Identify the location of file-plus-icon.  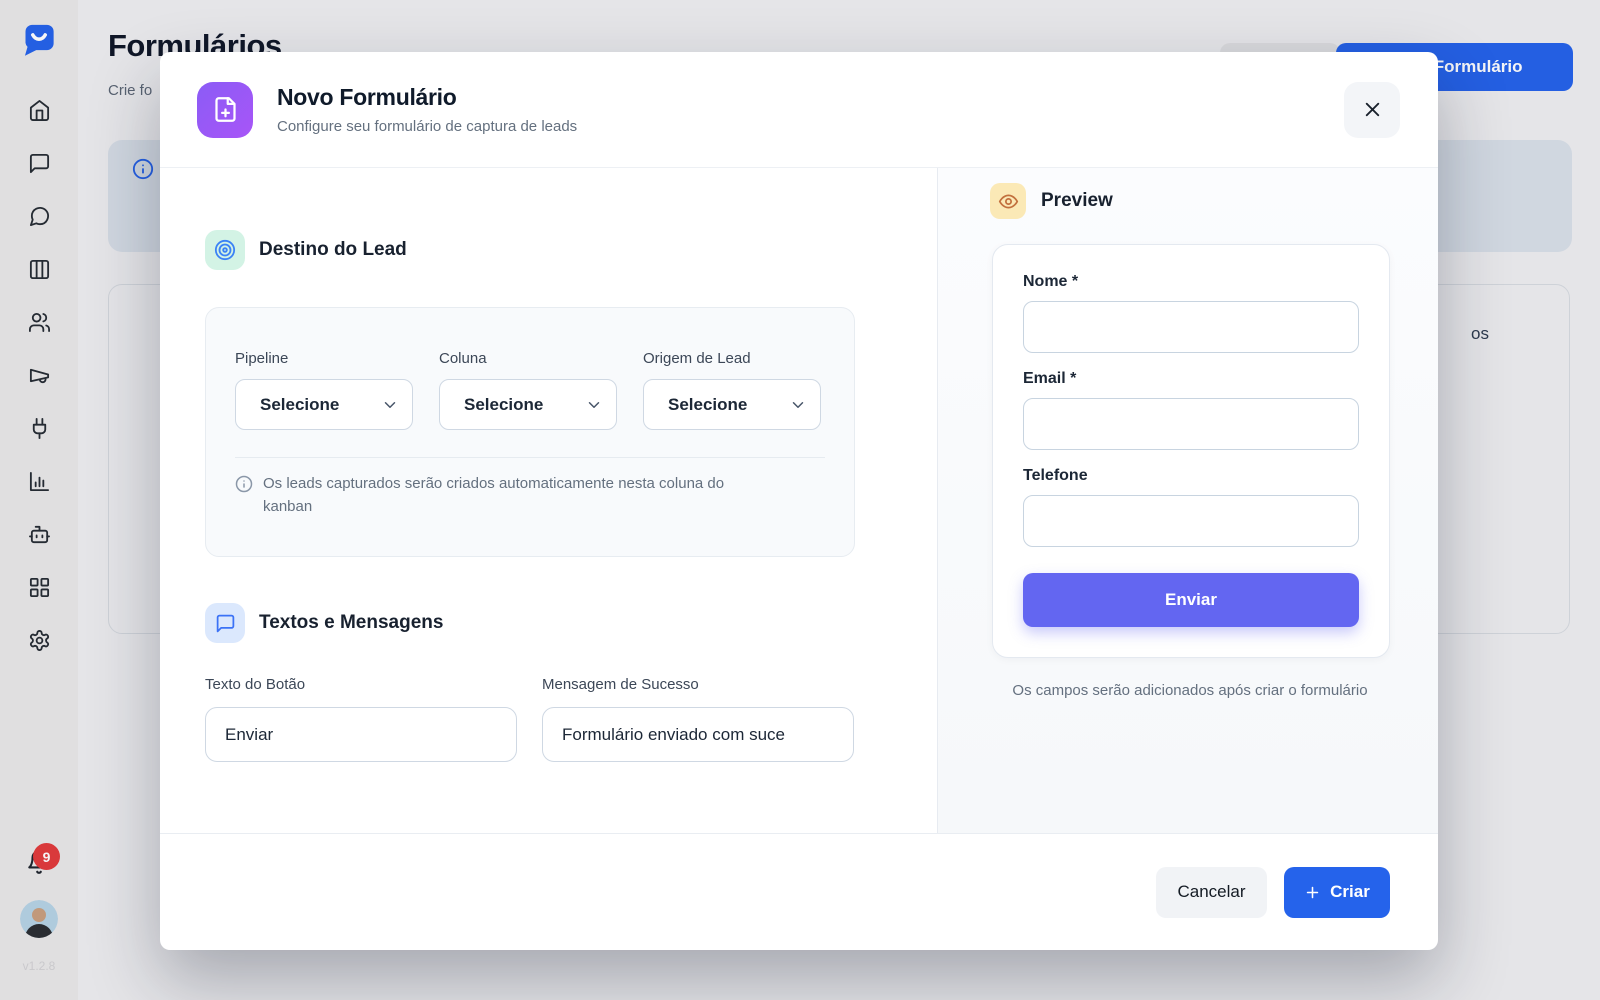
(225, 109).